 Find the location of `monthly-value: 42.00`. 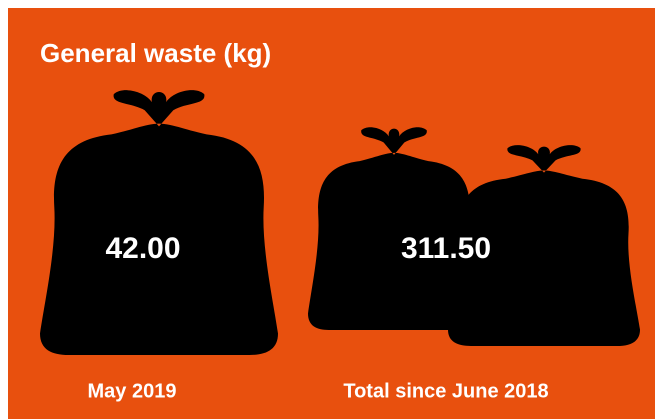

monthly-value: 42.00 is located at coordinates (142, 248).